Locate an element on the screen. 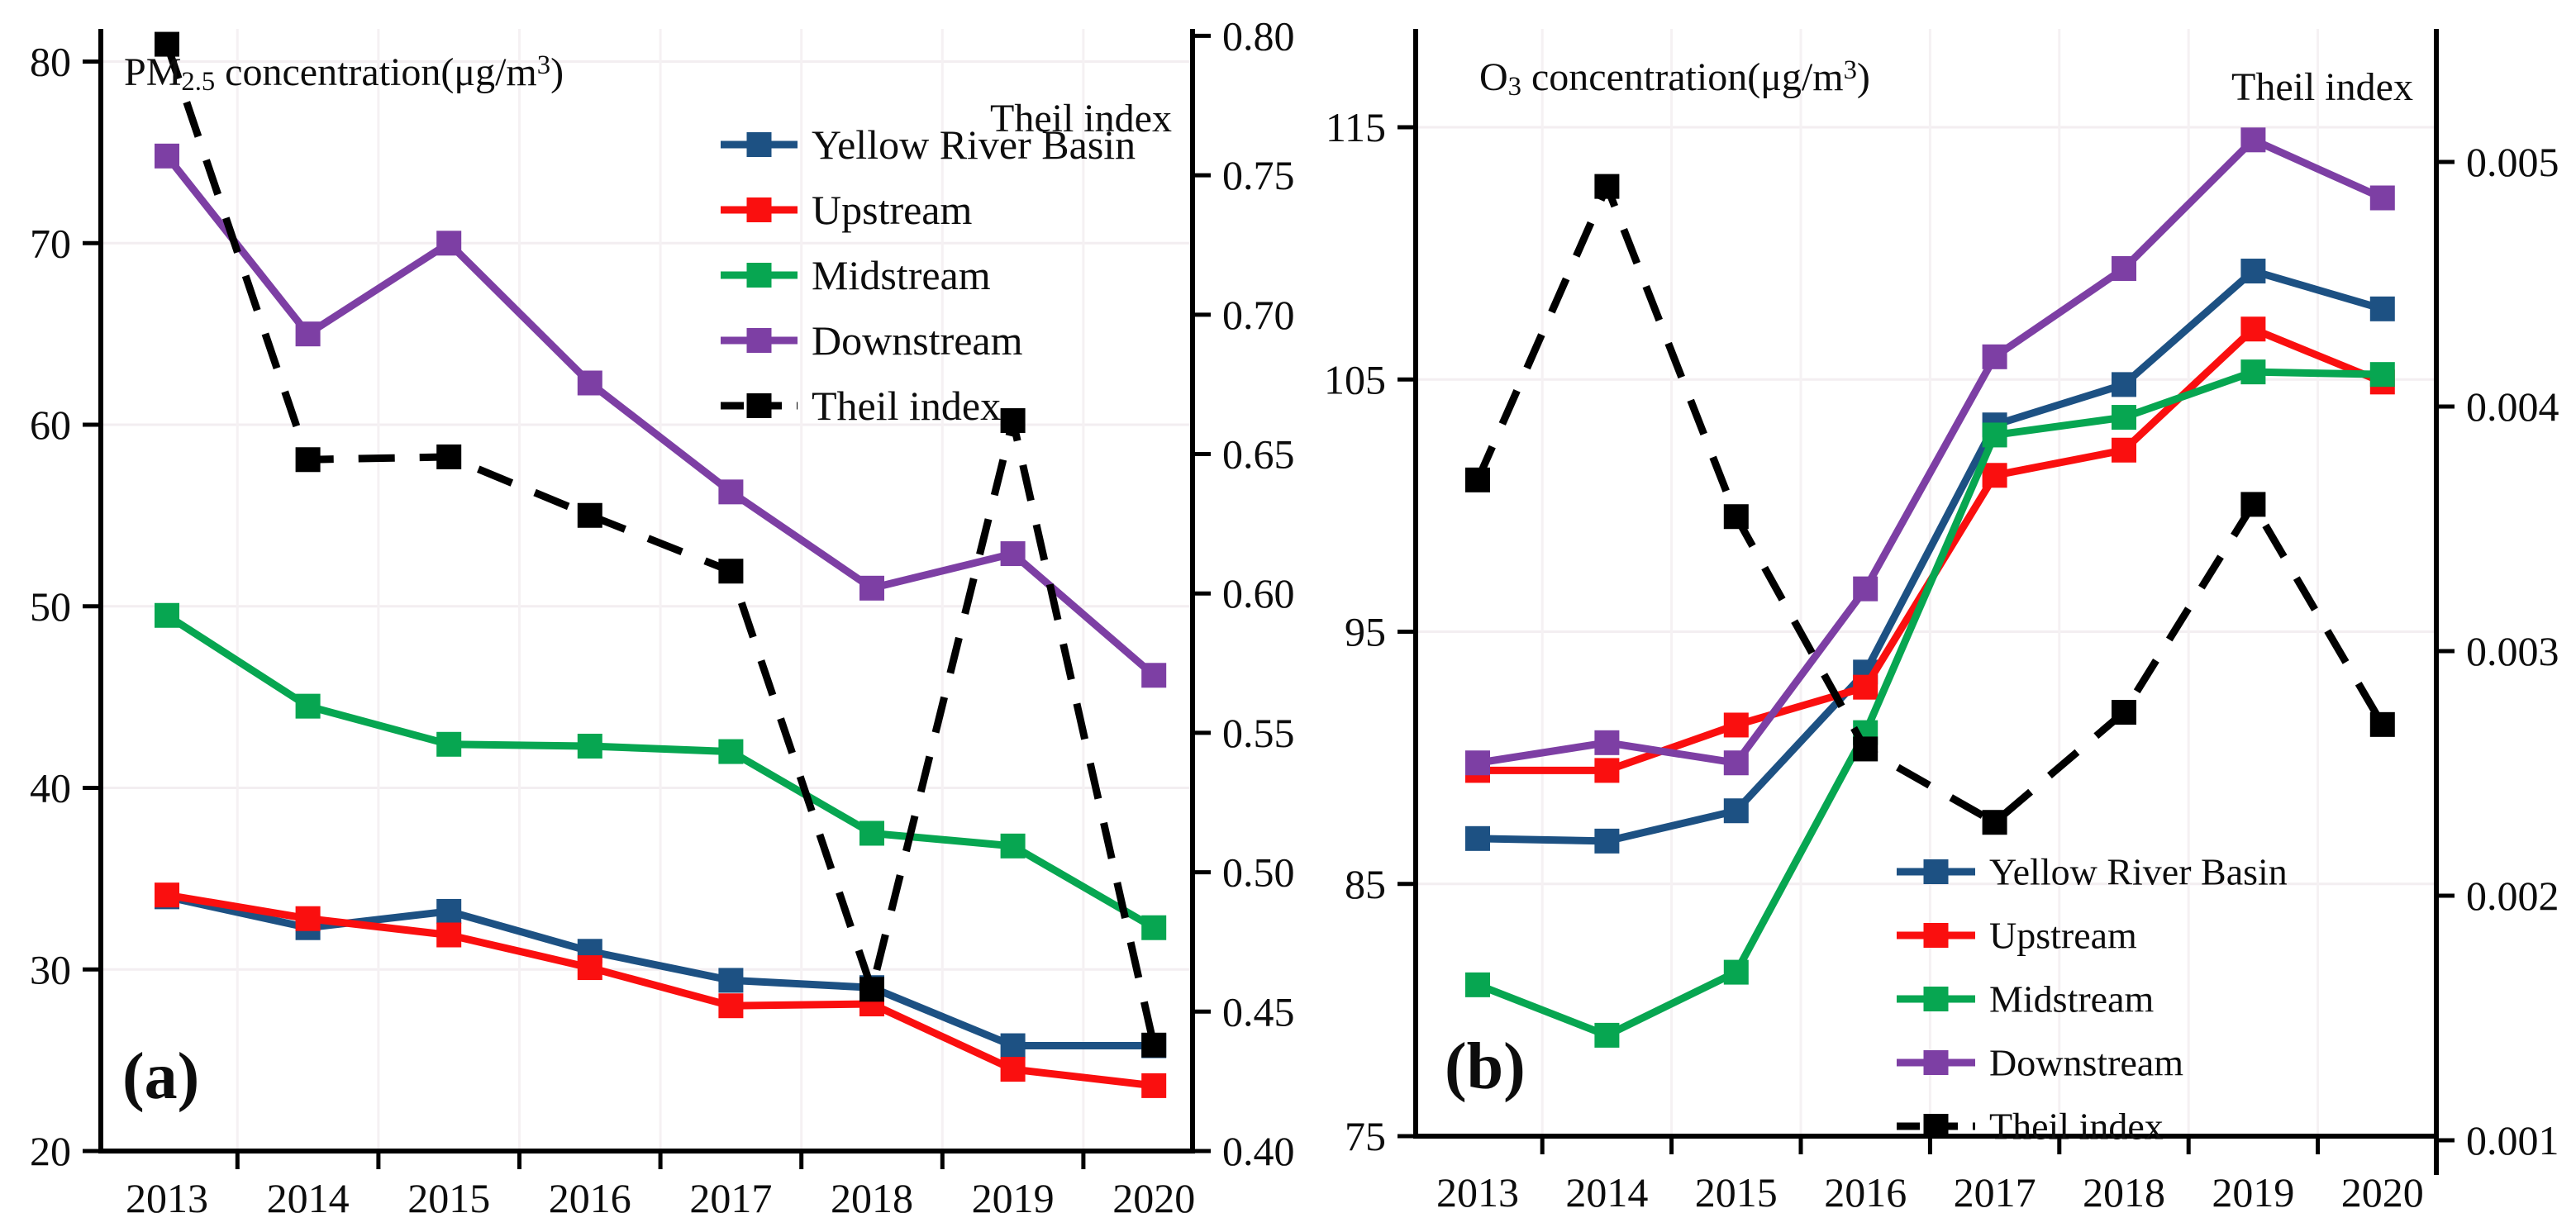 This screenshot has height=1232, width=2576. right-axis-tick-label: 0.50 is located at coordinates (1258, 873).